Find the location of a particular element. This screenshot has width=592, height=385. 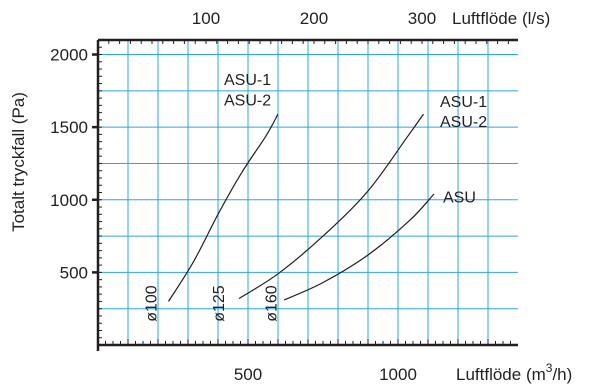

y-axis-title: Totalt tryckfall (Pa) is located at coordinates (18, 162).